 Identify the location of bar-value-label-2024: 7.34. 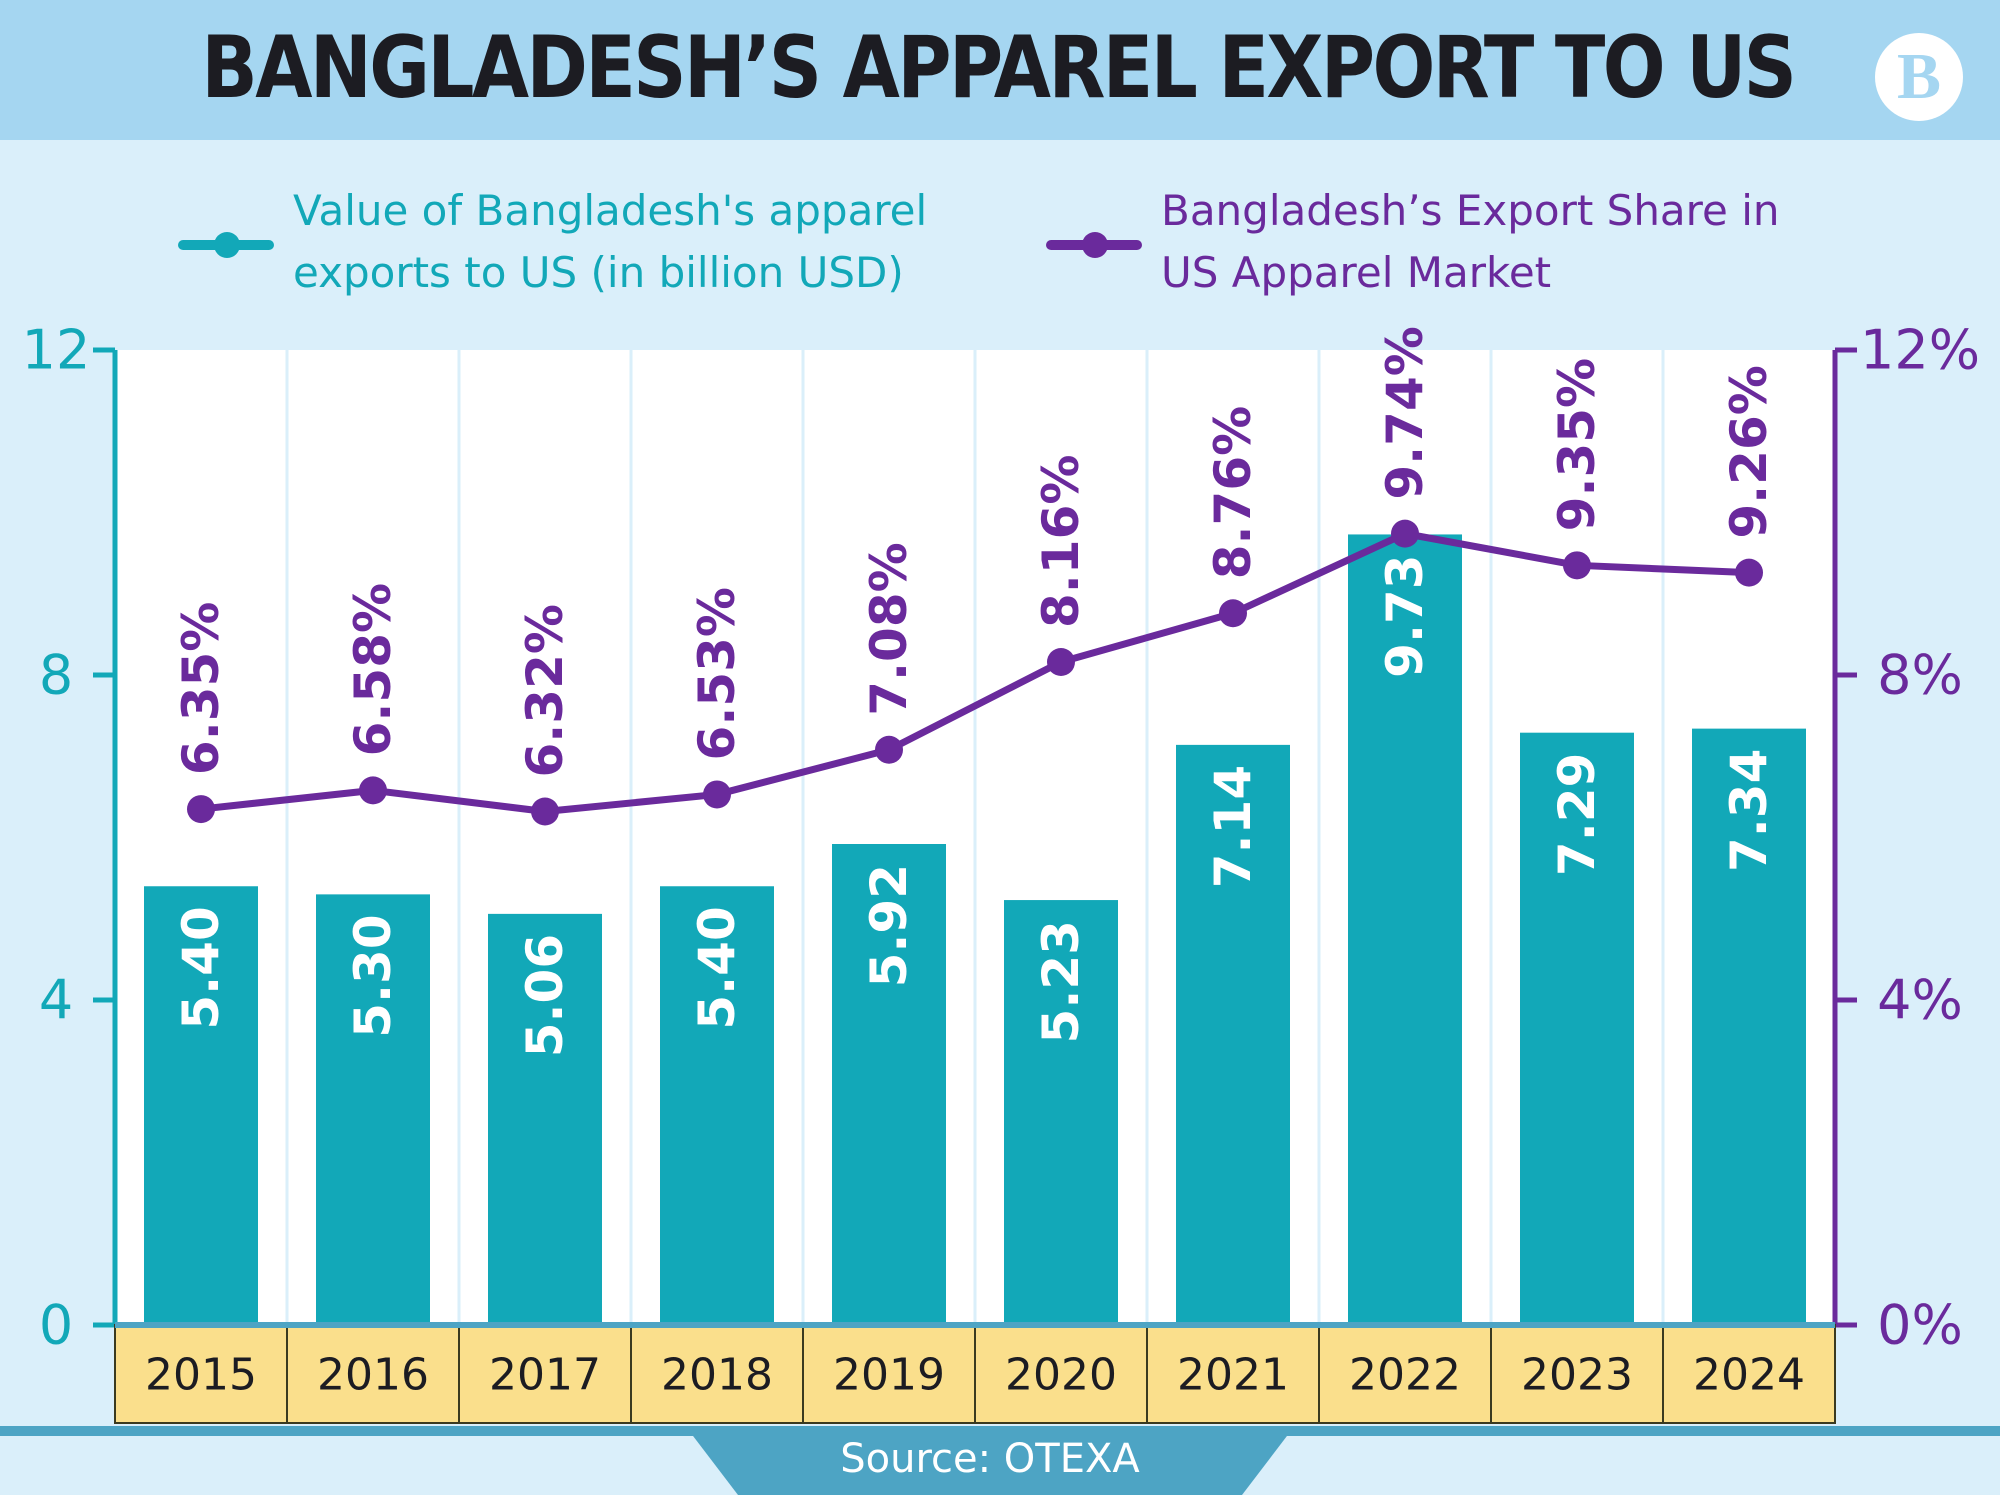
(1749, 810).